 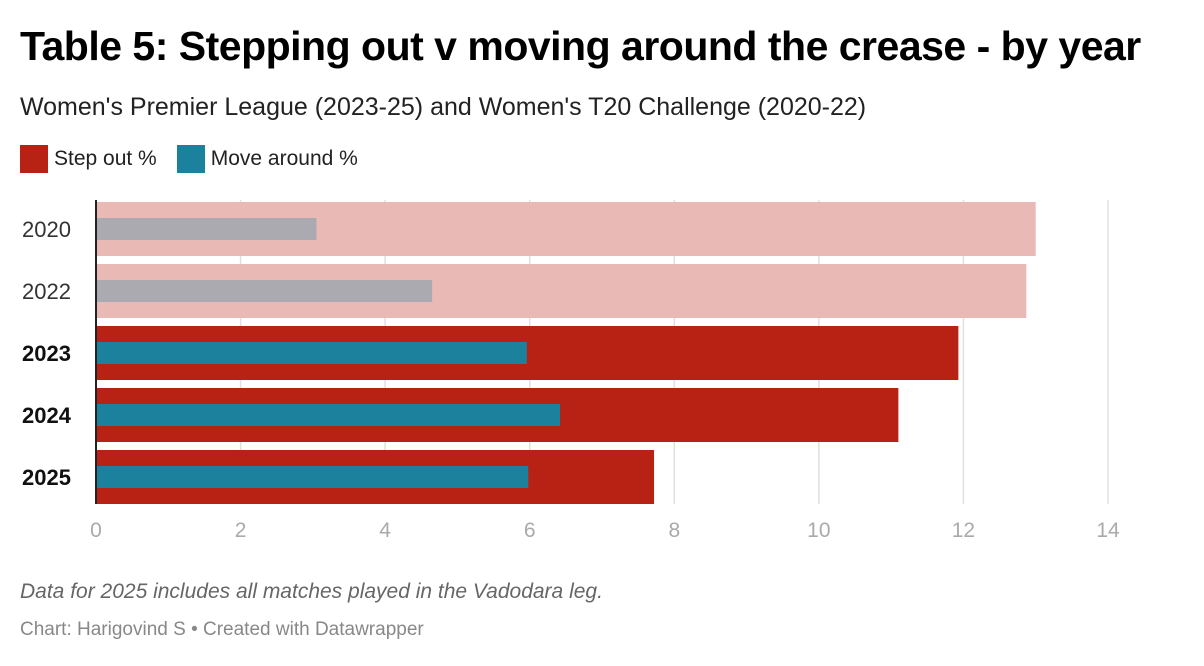 I want to click on category-label-2022: 2022, so click(x=46, y=291).